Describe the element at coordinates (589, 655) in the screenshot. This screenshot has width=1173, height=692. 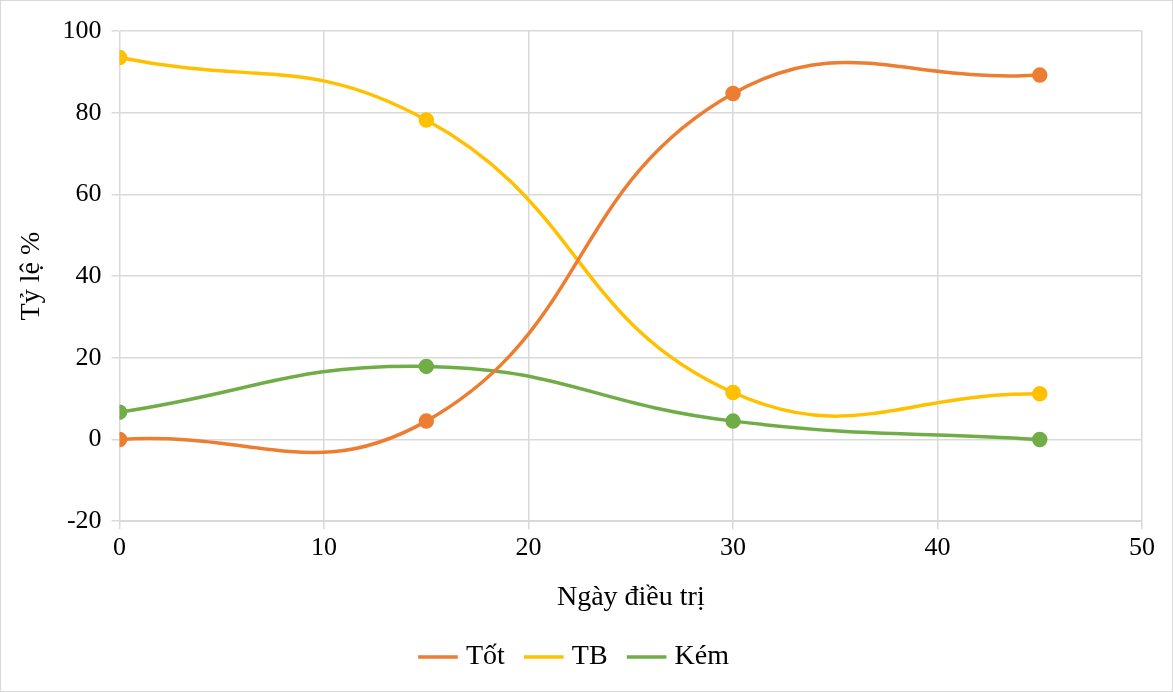
I see `legend-label: TB` at that location.